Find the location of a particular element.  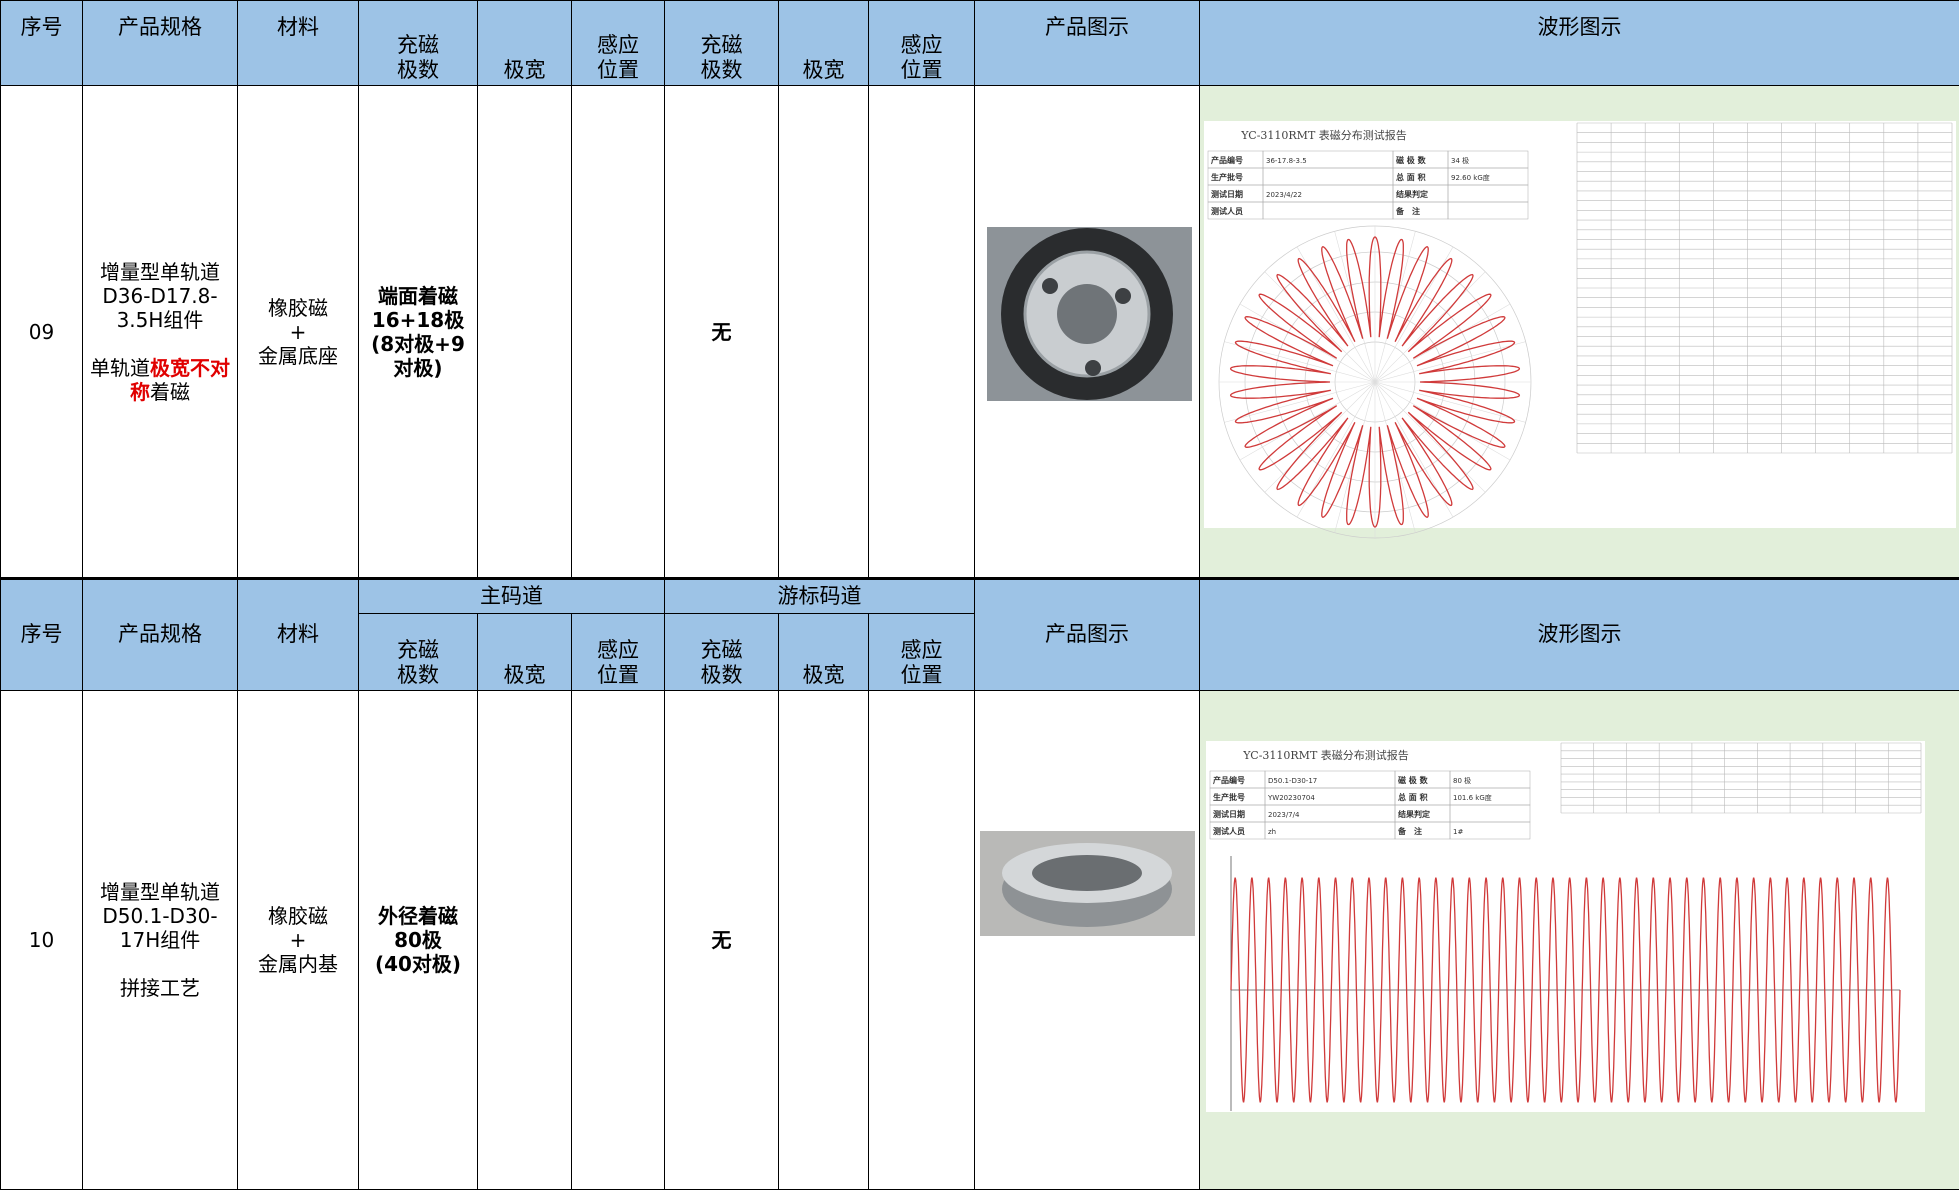

row-no: 09 is located at coordinates (42, 332).